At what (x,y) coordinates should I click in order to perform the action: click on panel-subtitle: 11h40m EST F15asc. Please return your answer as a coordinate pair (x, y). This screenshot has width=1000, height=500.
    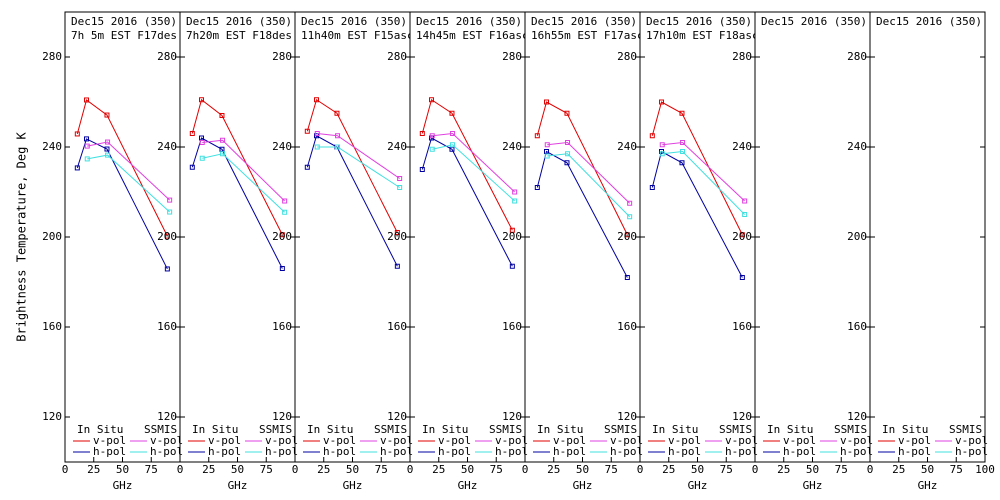
    Looking at the image, I should click on (357, 35).